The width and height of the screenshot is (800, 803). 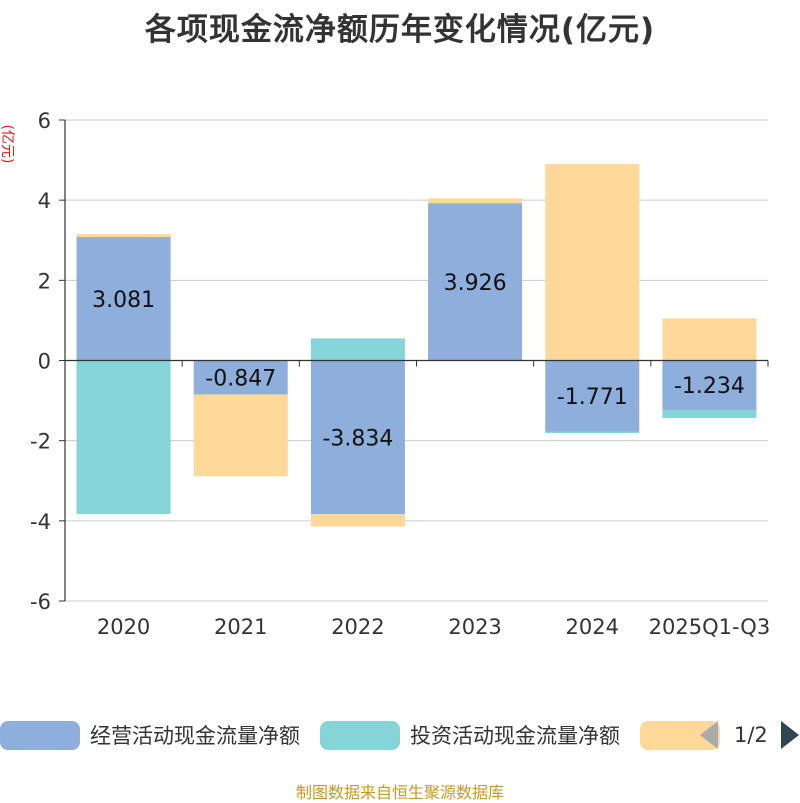 I want to click on legend-label-operating: 经营活动现金流量净额, so click(x=195, y=735).